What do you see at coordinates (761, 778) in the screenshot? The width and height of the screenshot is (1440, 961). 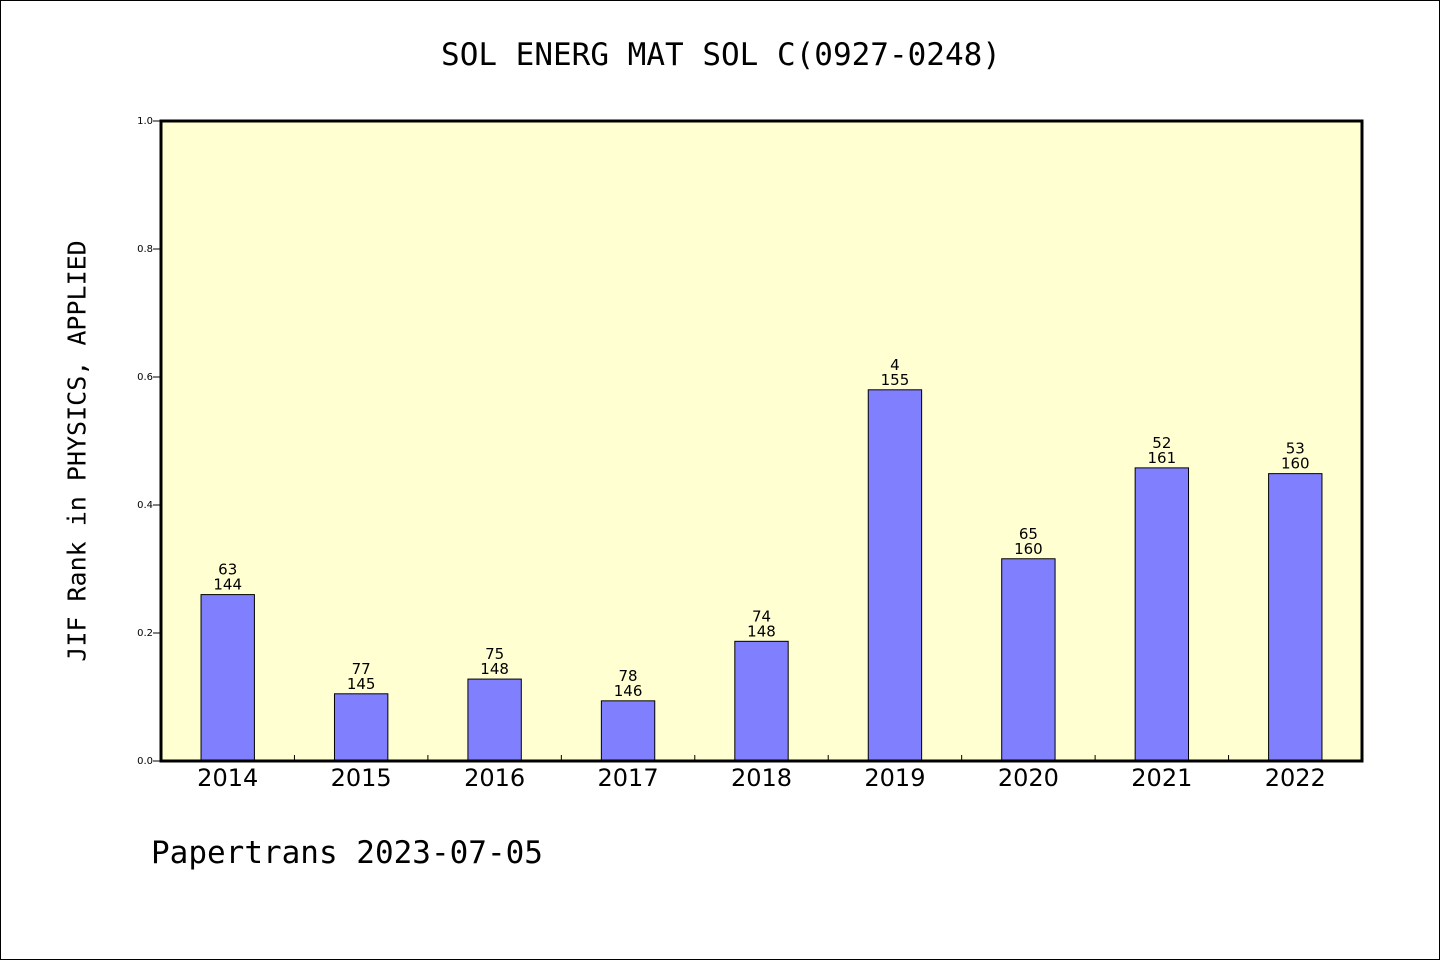 I see `x-tick-label: 2018` at bounding box center [761, 778].